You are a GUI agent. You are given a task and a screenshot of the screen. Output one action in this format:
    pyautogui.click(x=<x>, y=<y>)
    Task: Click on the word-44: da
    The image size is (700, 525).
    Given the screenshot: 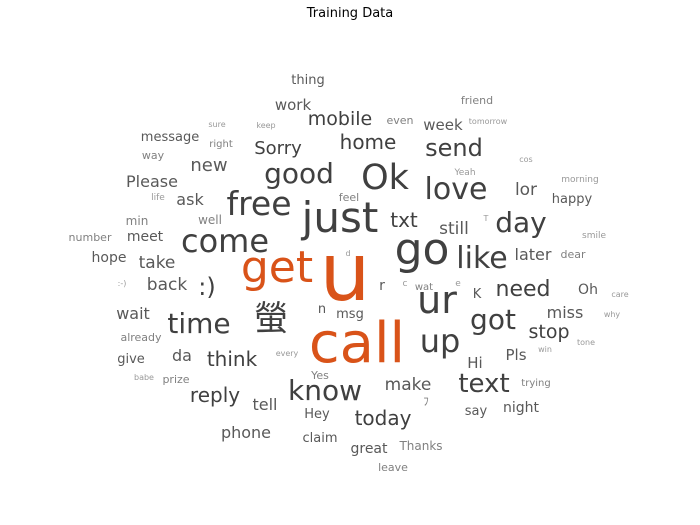 What is the action you would take?
    pyautogui.click(x=182, y=355)
    